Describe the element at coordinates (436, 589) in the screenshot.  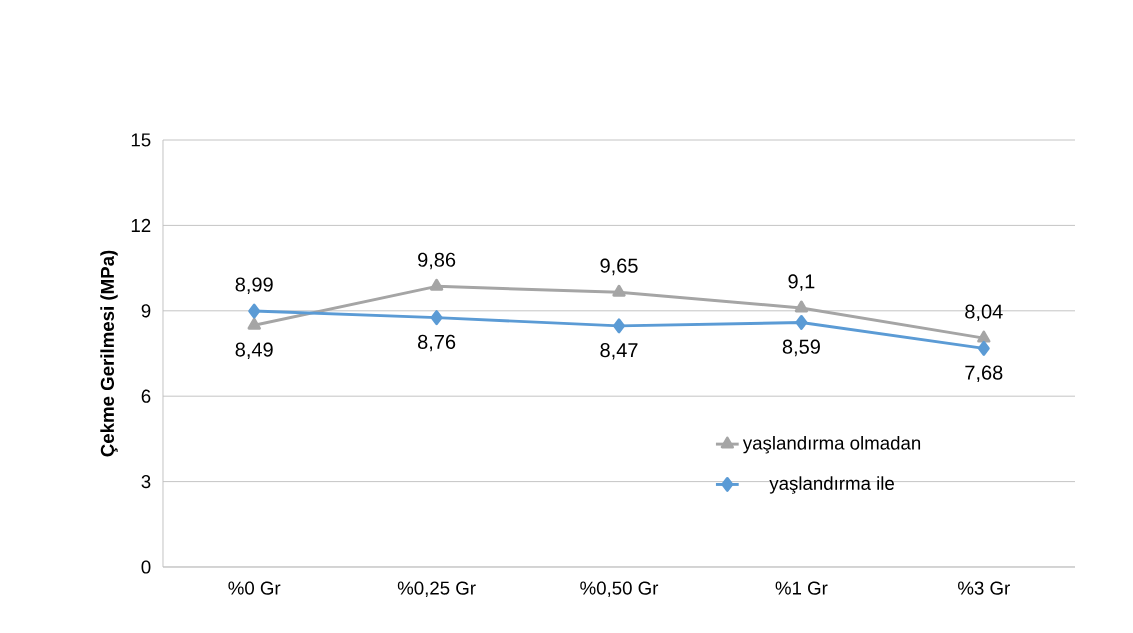
I see `x-tick-label: %0,25 Gr` at that location.